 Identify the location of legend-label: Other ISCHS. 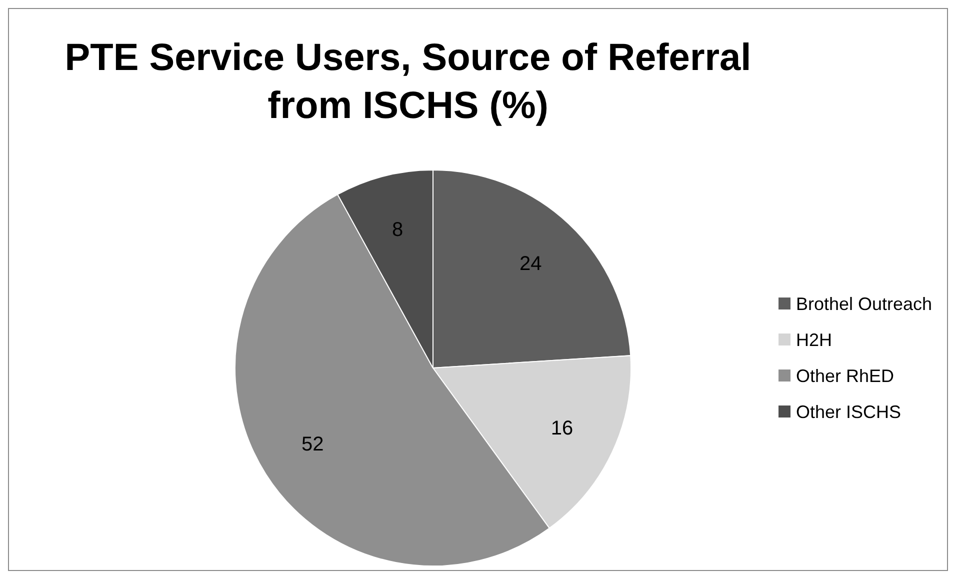
(849, 412).